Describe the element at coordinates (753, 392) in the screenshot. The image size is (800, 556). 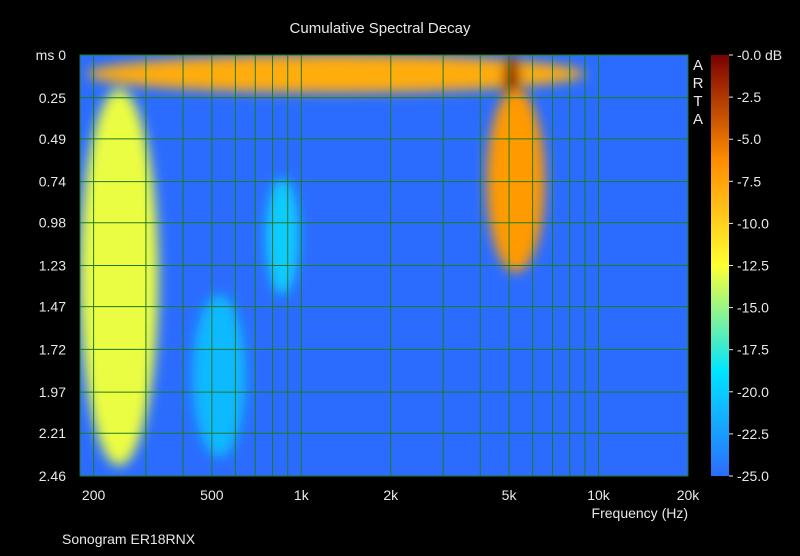
I see `colorbar-tick-label: -20.0` at that location.